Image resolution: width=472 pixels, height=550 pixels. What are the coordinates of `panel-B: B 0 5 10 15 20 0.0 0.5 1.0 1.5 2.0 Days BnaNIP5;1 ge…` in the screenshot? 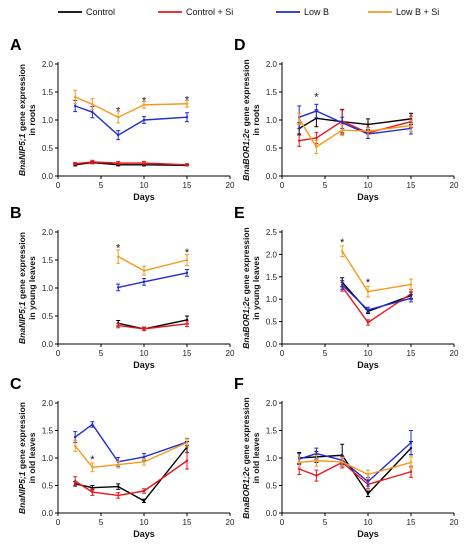 It's located at (122, 287).